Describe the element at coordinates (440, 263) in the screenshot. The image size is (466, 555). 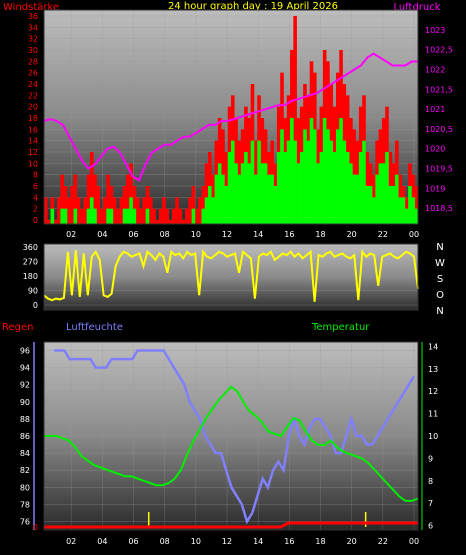
I see `compass-label: W` at that location.